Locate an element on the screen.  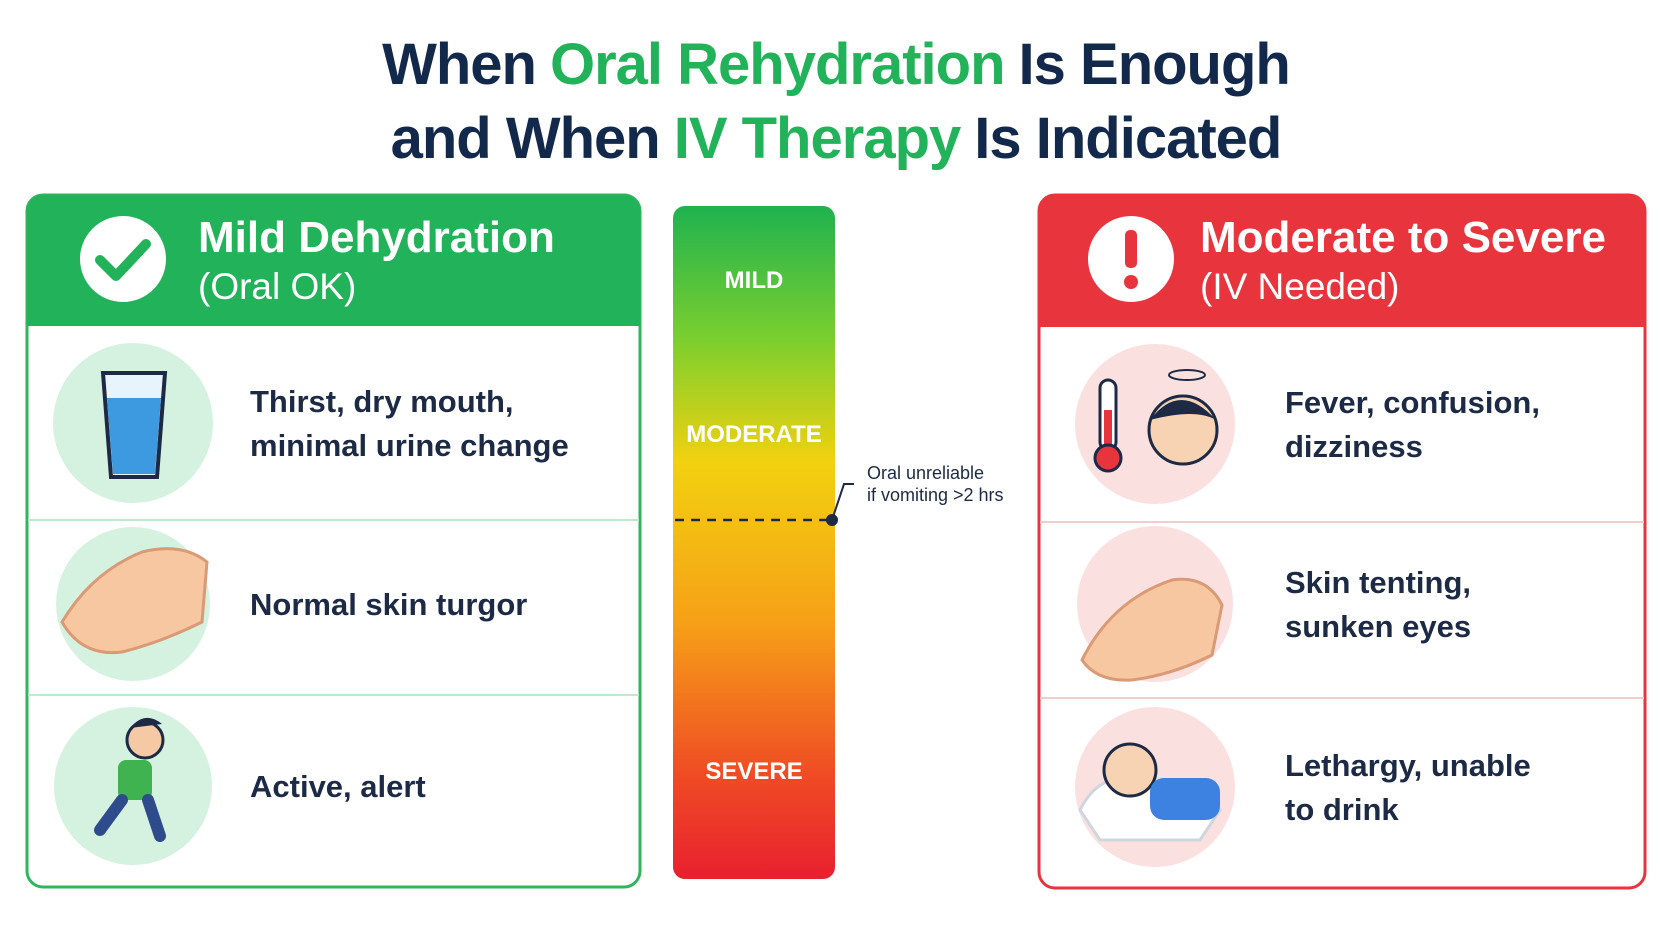
title-highlight: Oral Rehydration is located at coordinates (777, 64).